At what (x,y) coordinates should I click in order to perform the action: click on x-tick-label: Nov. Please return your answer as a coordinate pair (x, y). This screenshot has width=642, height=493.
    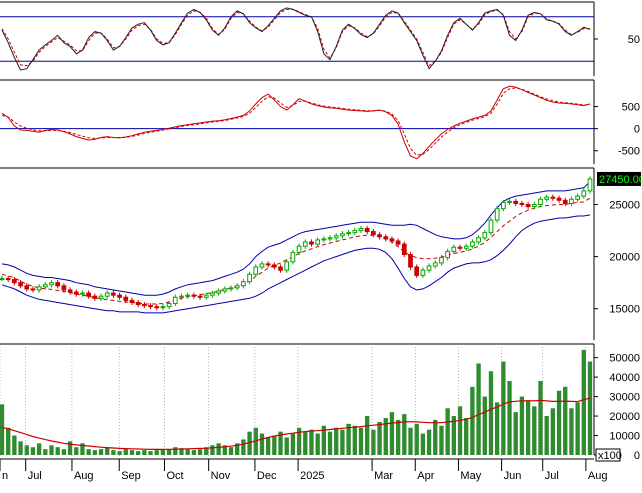
    Looking at the image, I should click on (221, 476).